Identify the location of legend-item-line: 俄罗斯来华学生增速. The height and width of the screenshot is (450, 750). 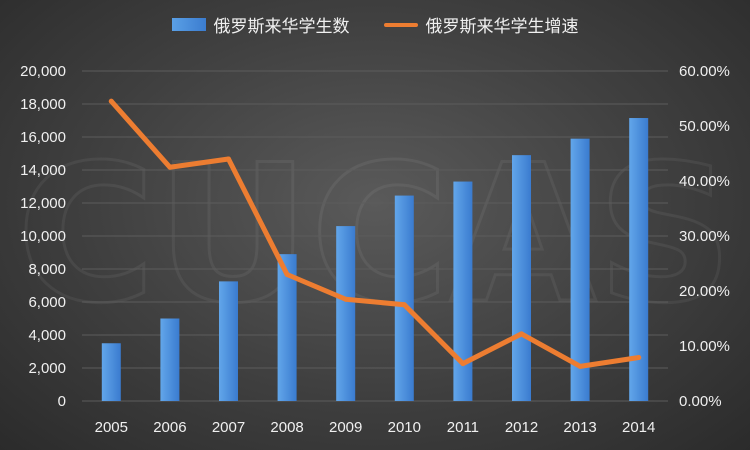
(481, 24).